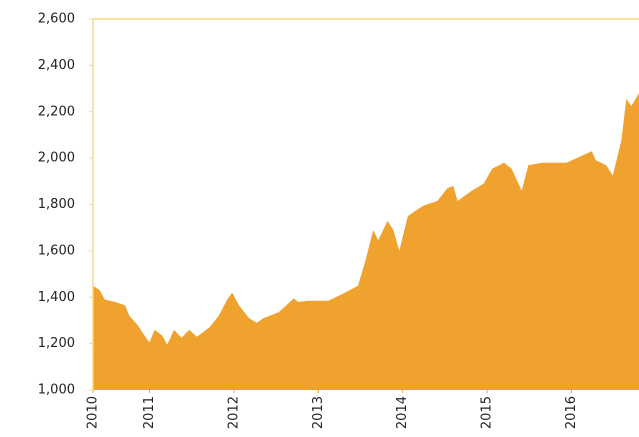 The width and height of the screenshot is (639, 437). I want to click on x-tick-label: 2011, so click(149, 412).